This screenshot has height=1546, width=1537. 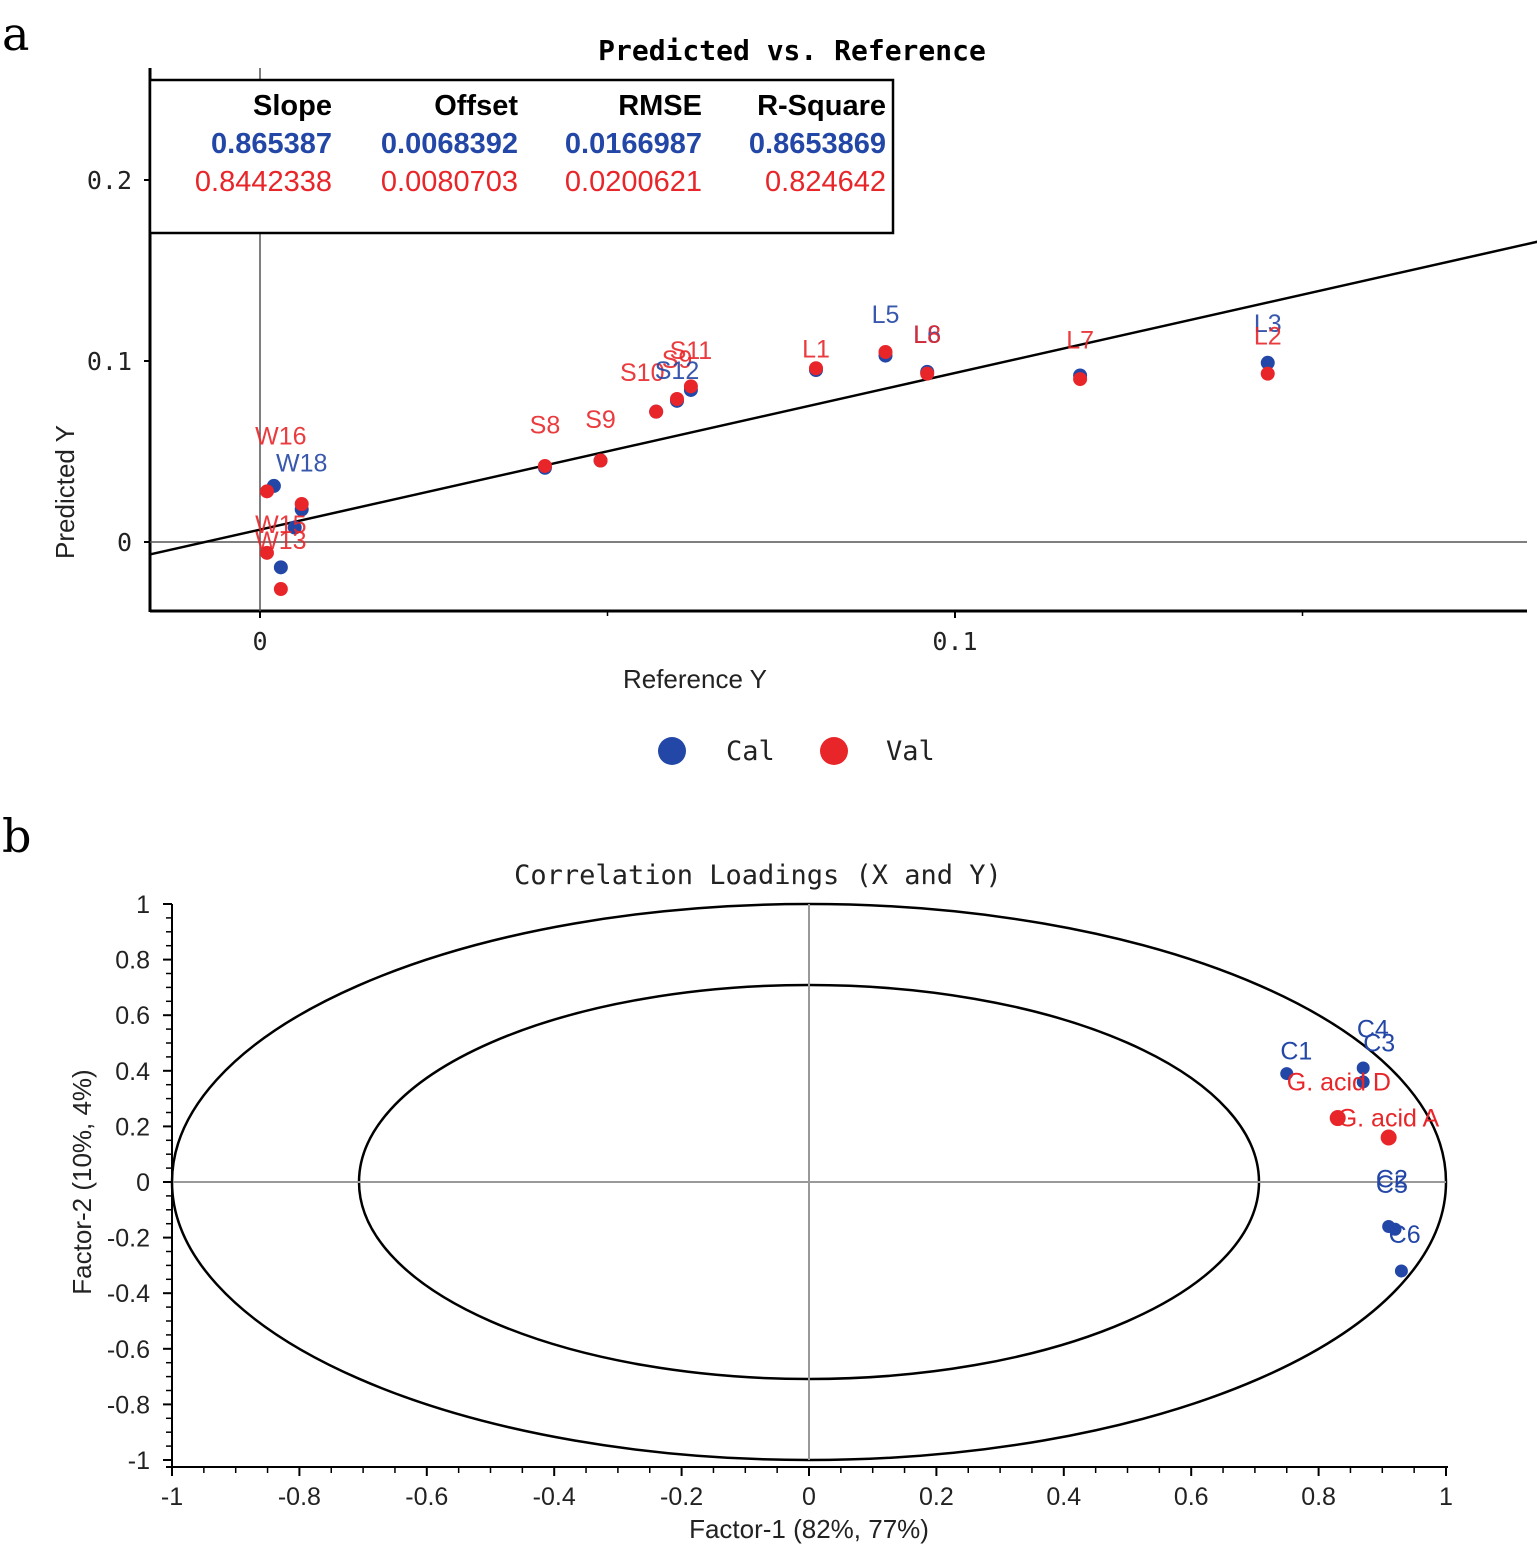 What do you see at coordinates (796, 751) in the screenshot?
I see `chart-a-legend: Cal Val` at bounding box center [796, 751].